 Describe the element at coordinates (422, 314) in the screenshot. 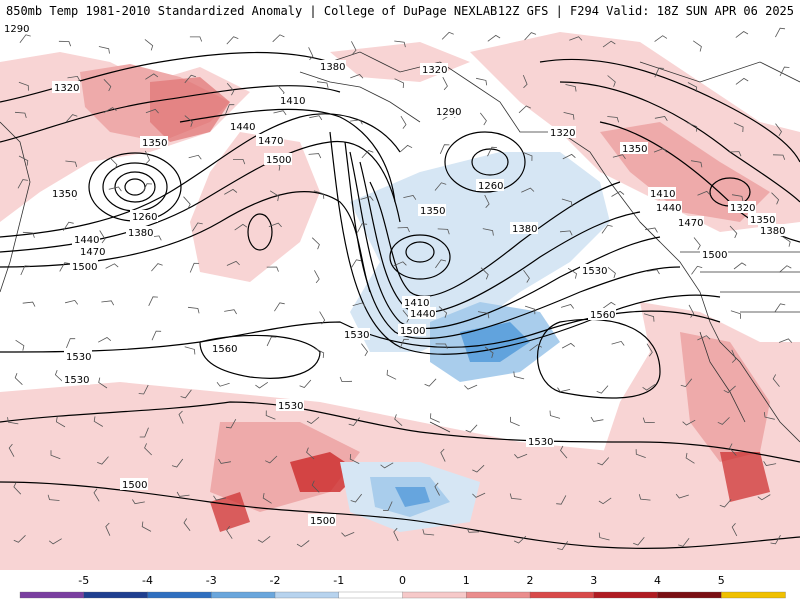

I see `contour-label: 1440` at that location.